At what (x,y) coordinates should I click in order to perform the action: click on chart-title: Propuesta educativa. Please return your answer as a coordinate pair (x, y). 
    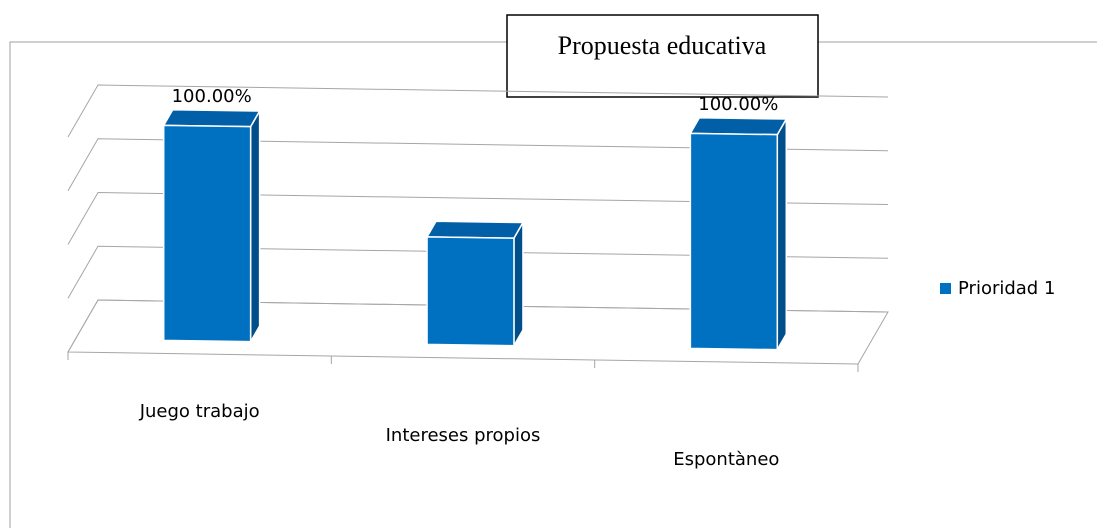
    Looking at the image, I should click on (662, 45).